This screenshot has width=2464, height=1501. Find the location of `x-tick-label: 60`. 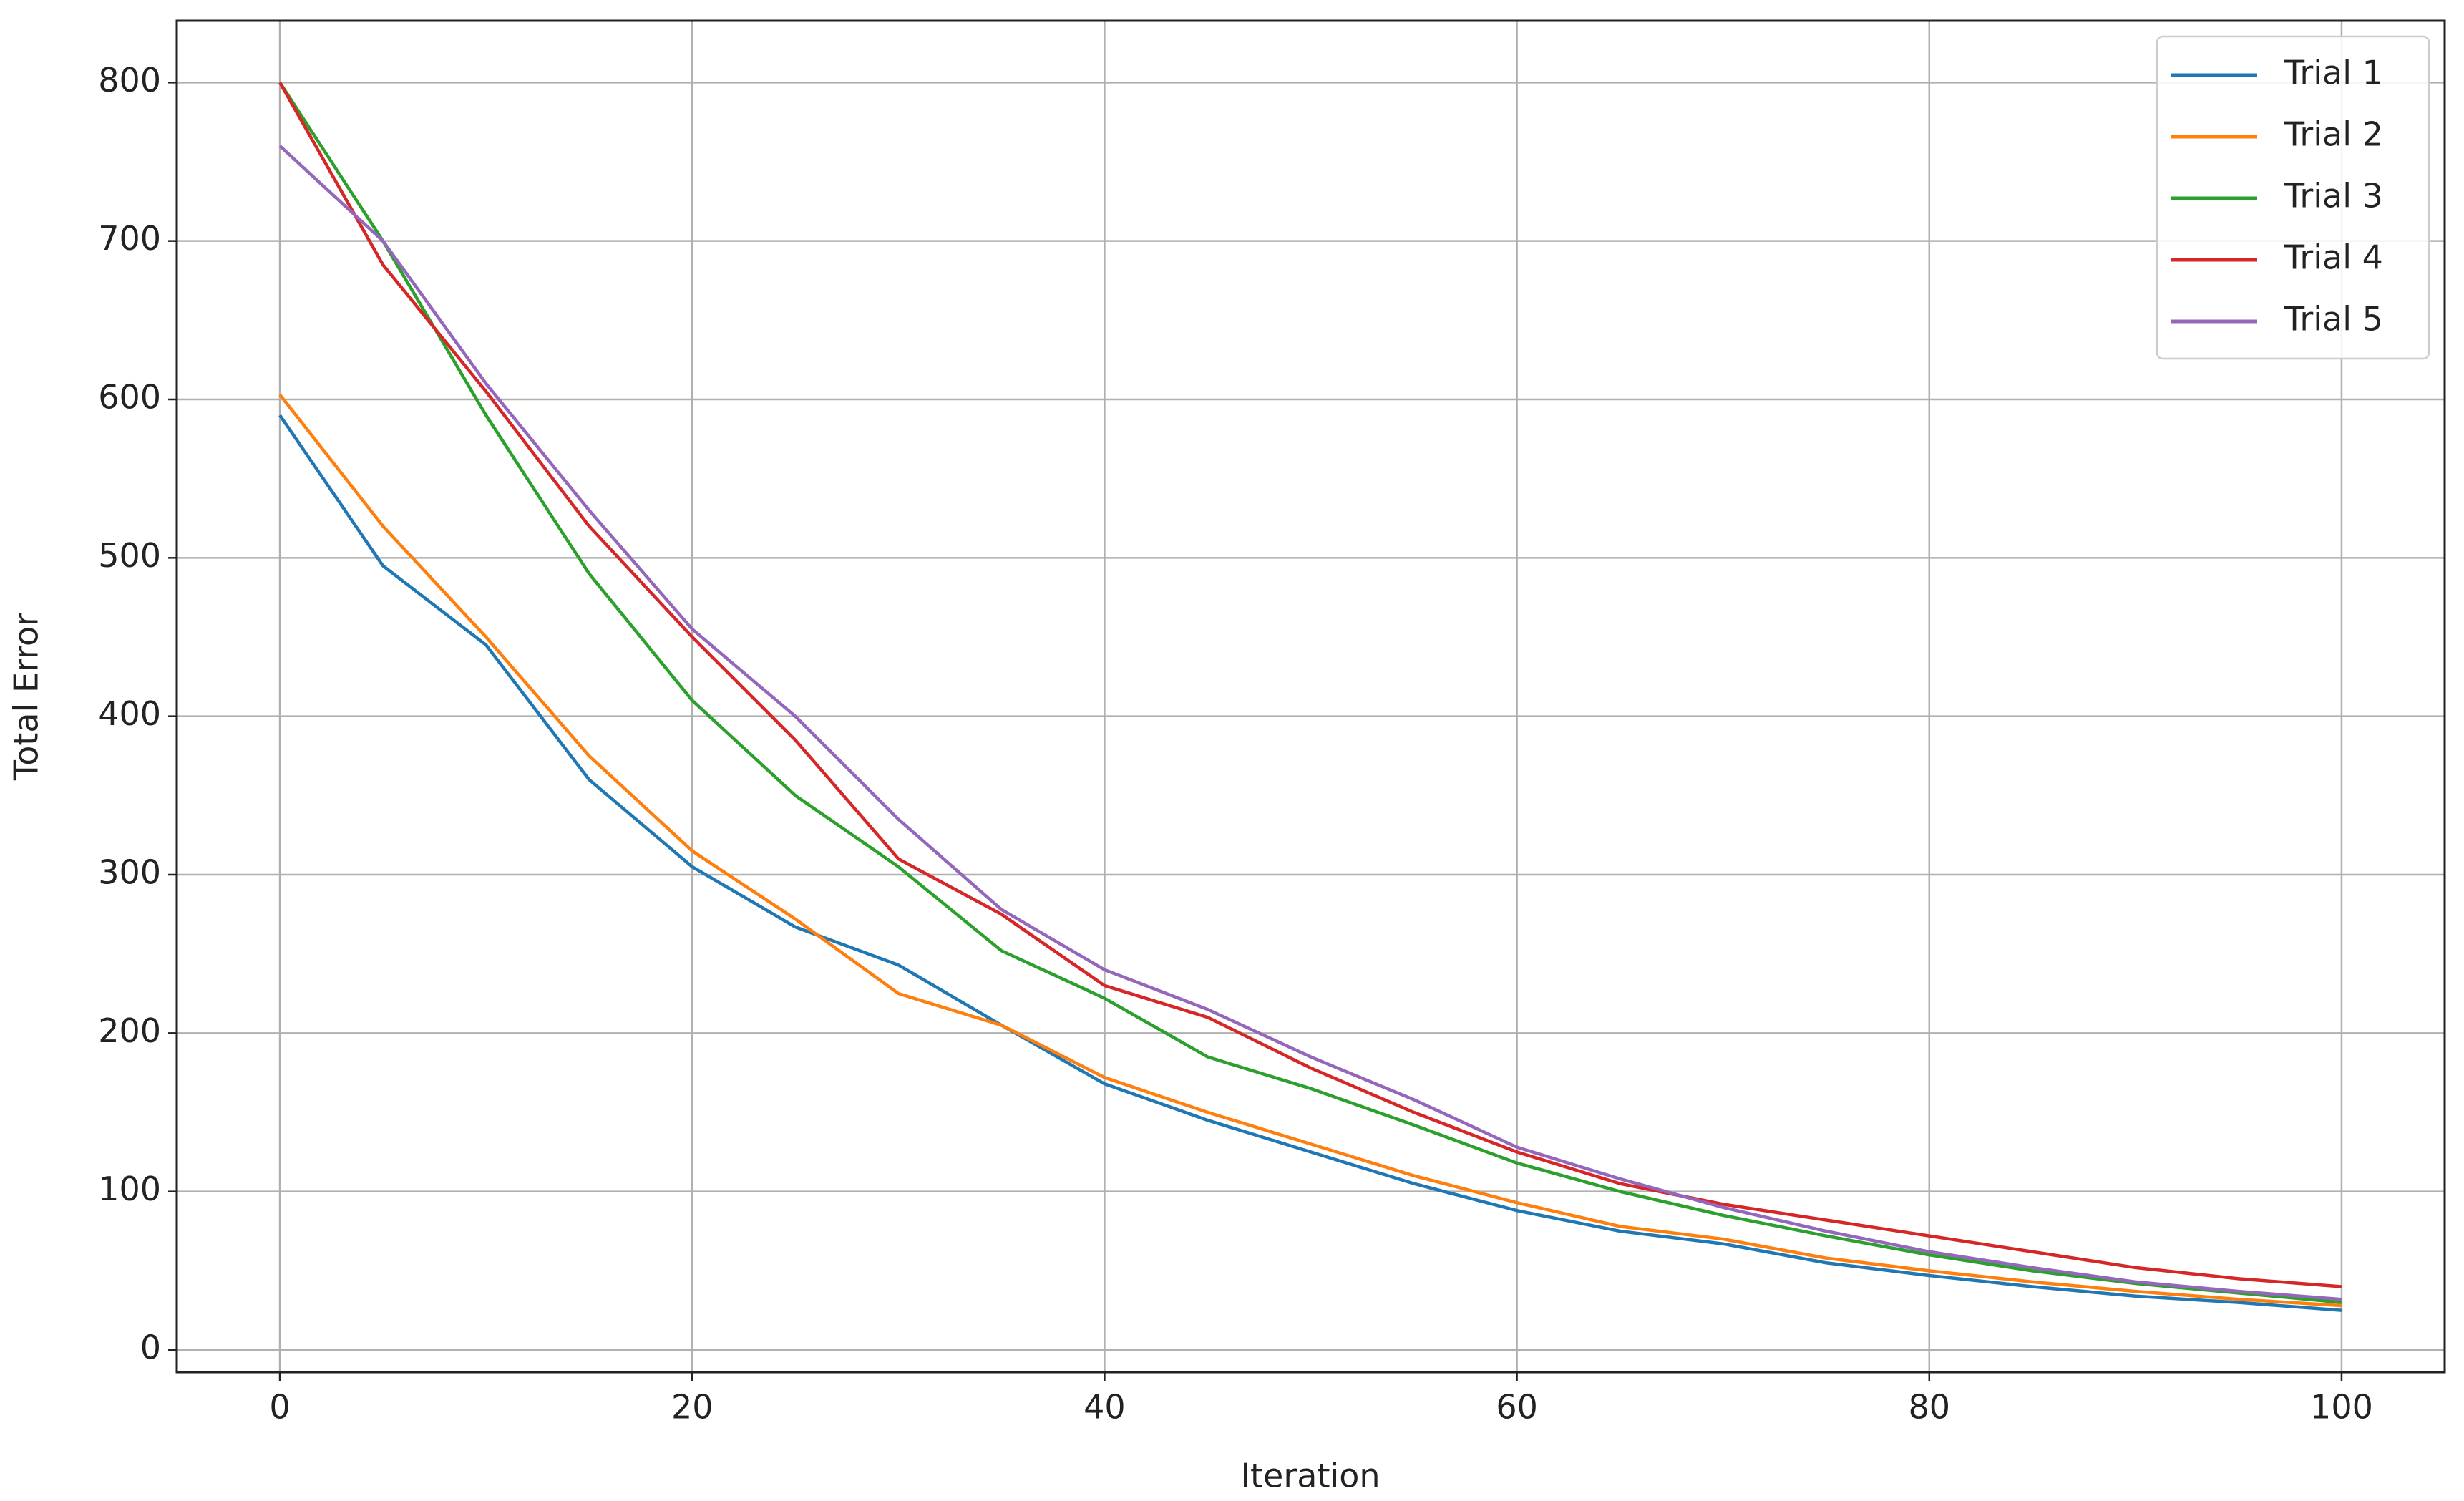

x-tick-label: 60 is located at coordinates (1517, 1407).